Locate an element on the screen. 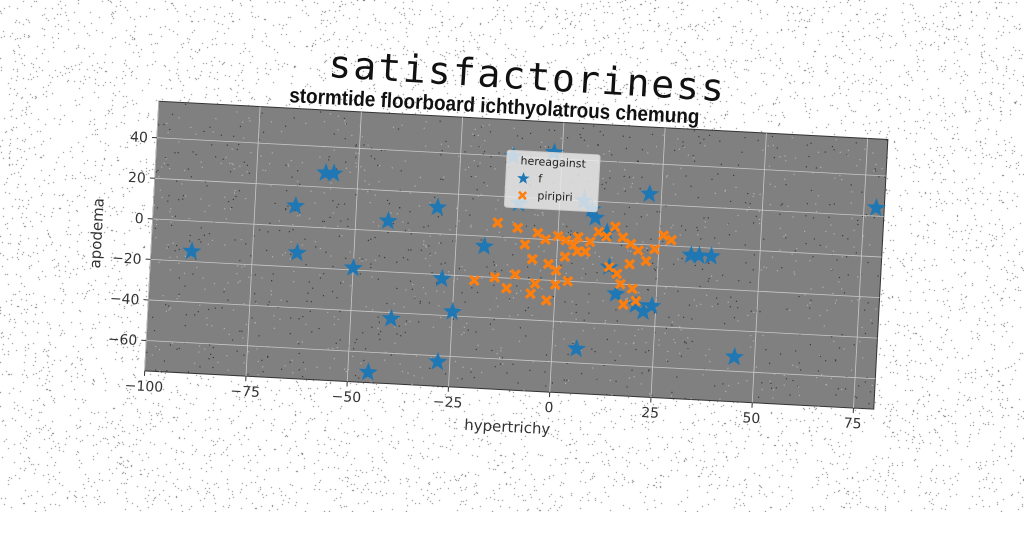 Image resolution: width=1024 pixels, height=538 pixels. x-tick-label: 50 is located at coordinates (751, 418).